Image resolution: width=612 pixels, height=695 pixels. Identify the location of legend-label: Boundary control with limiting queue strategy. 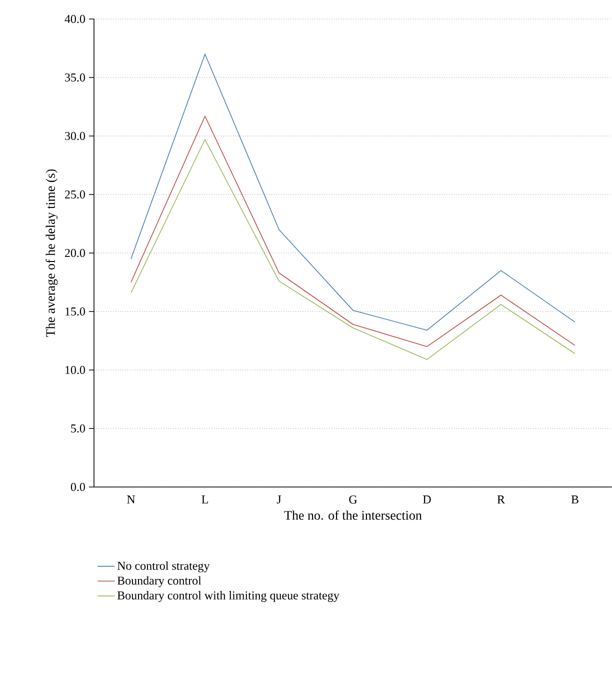
(228, 596).